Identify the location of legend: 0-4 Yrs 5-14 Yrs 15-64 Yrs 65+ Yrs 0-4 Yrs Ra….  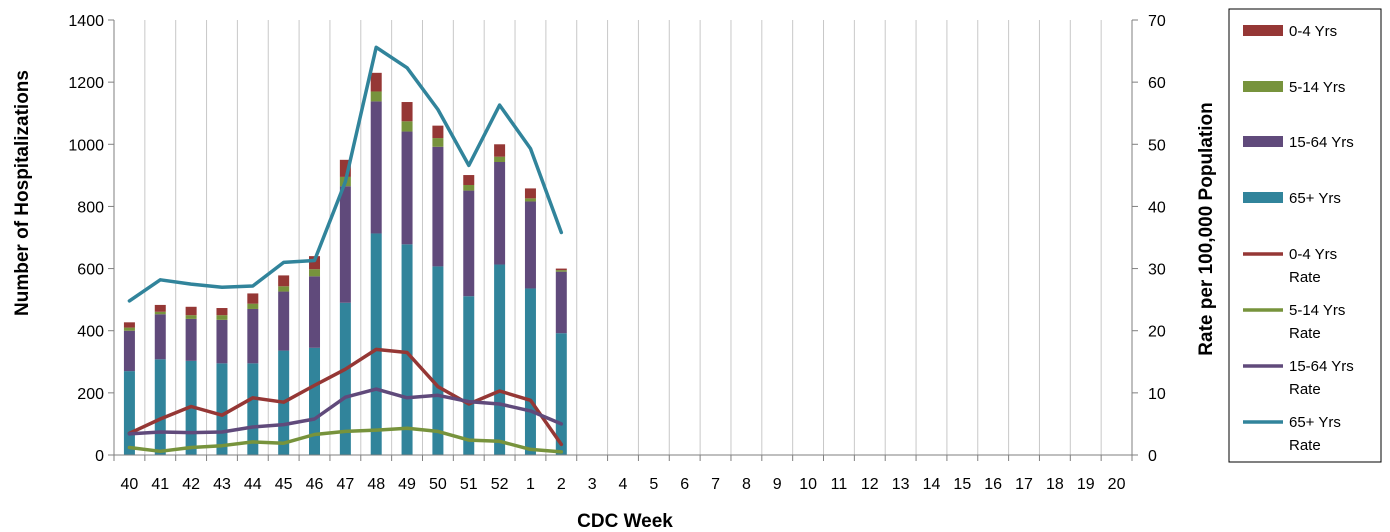
(1305, 235).